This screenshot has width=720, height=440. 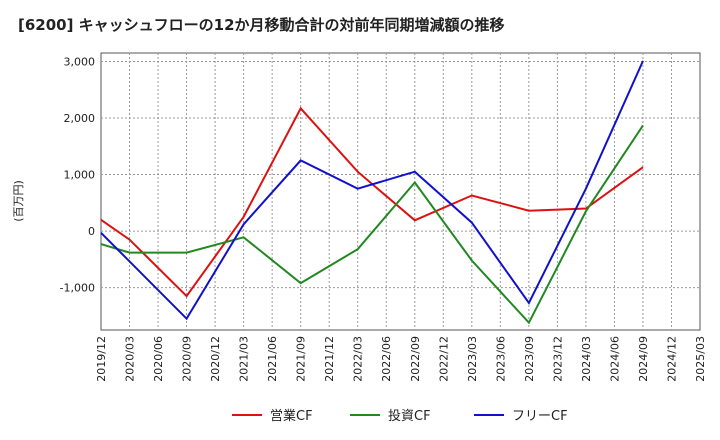 I want to click on x-tick-label: 2022/09, so click(x=415, y=359).